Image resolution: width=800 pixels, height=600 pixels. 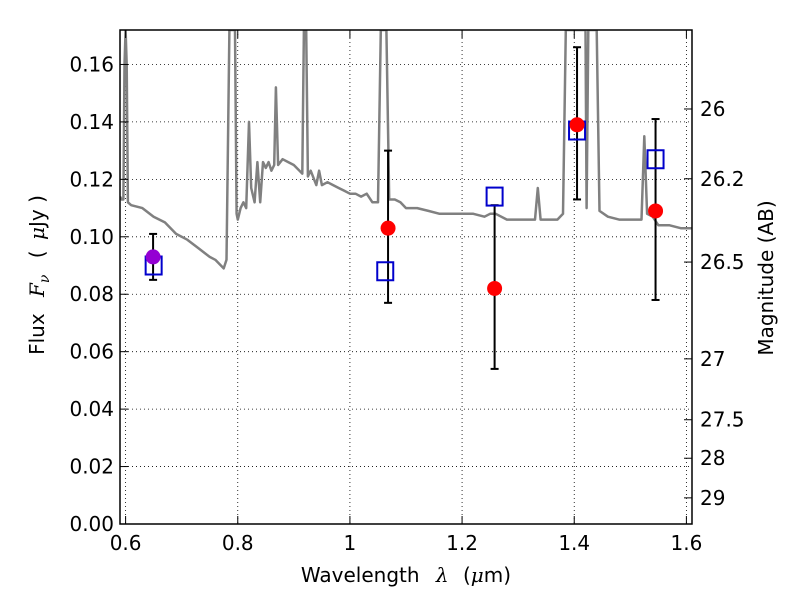 What do you see at coordinates (91, 352) in the screenshot?
I see `y-tick-label: 0.06` at bounding box center [91, 352].